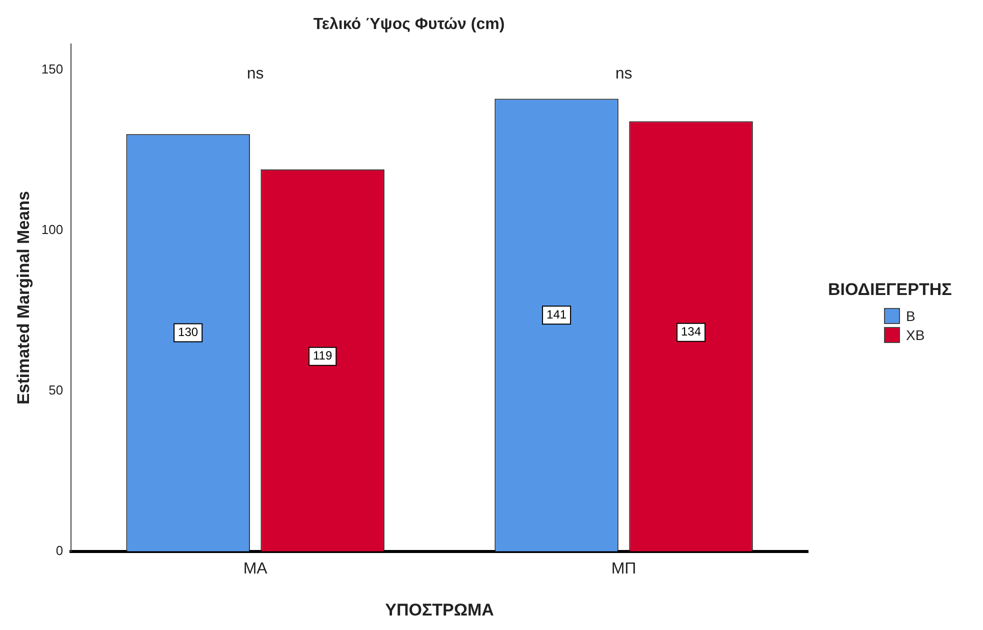 This screenshot has height=630, width=983. What do you see at coordinates (623, 569) in the screenshot?
I see `x-tick-label: ΜΠ` at bounding box center [623, 569].